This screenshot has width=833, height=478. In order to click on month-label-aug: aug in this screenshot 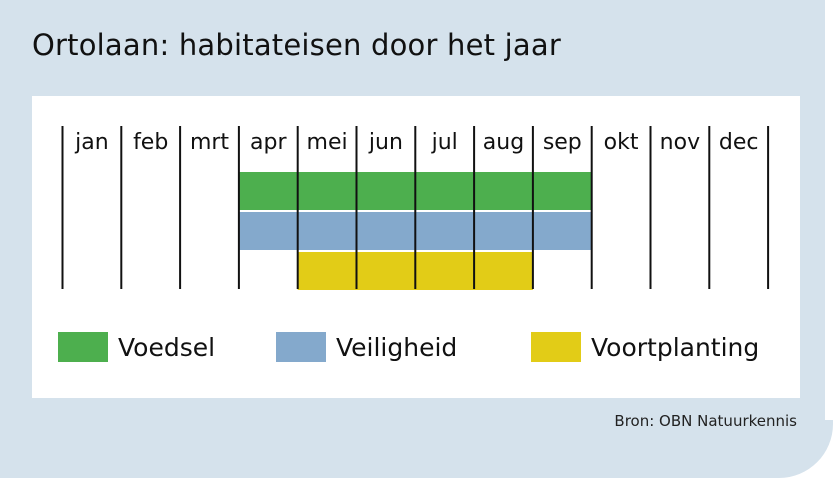, I will do `click(503, 142)`.